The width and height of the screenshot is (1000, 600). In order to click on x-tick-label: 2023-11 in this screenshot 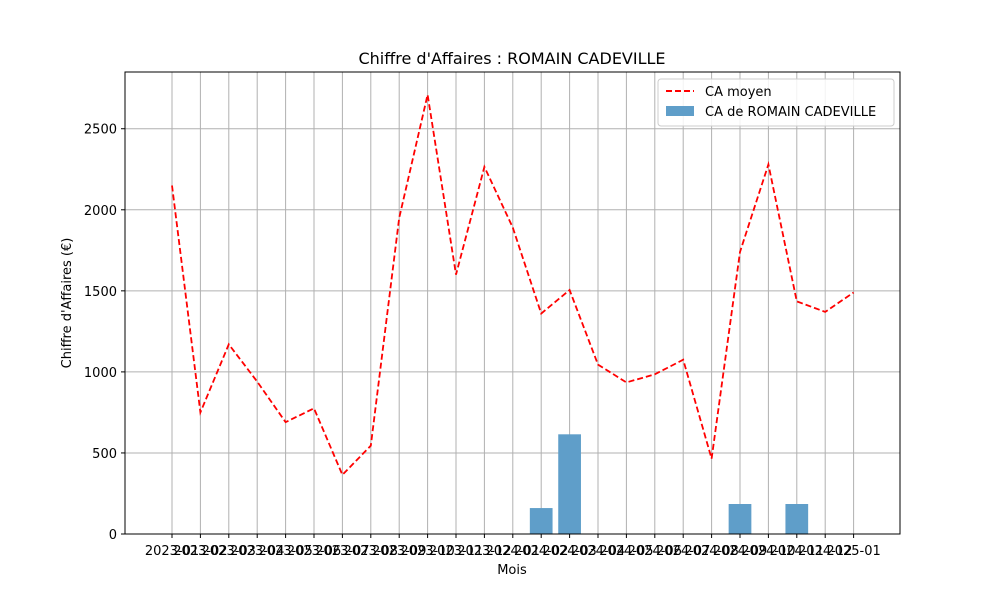, I will do `click(456, 551)`.